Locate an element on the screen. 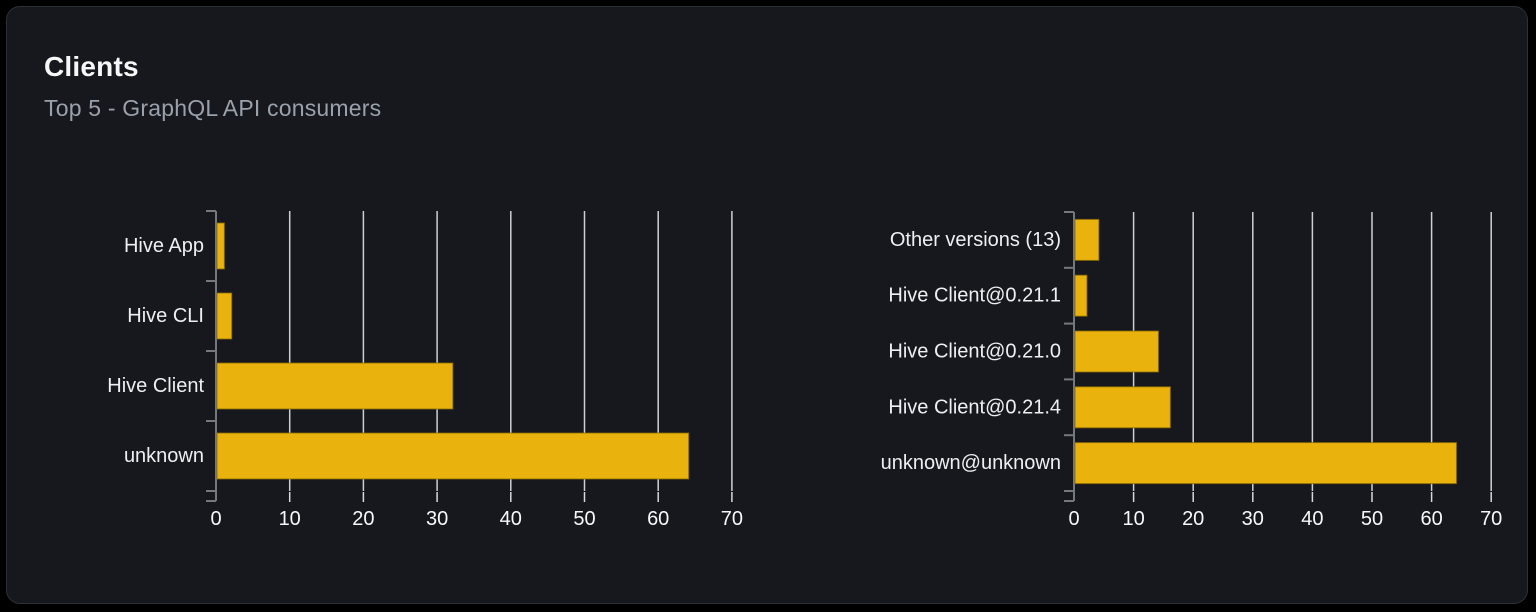 The image size is (1536, 612). bar-hive-client is located at coordinates (335, 386).